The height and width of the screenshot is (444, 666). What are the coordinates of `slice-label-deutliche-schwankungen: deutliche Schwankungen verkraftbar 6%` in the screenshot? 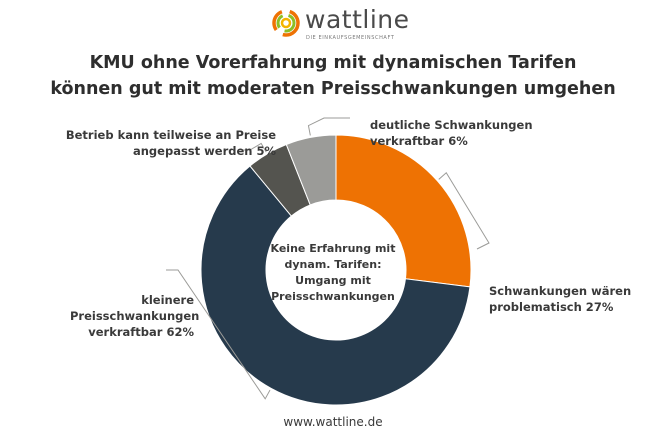 It's located at (451, 133).